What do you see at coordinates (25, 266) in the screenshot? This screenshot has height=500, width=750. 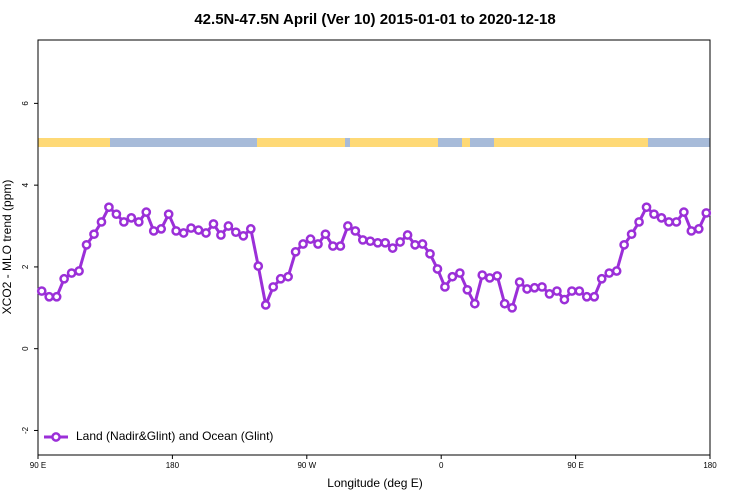 I see `y-tick-label: 2` at bounding box center [25, 266].